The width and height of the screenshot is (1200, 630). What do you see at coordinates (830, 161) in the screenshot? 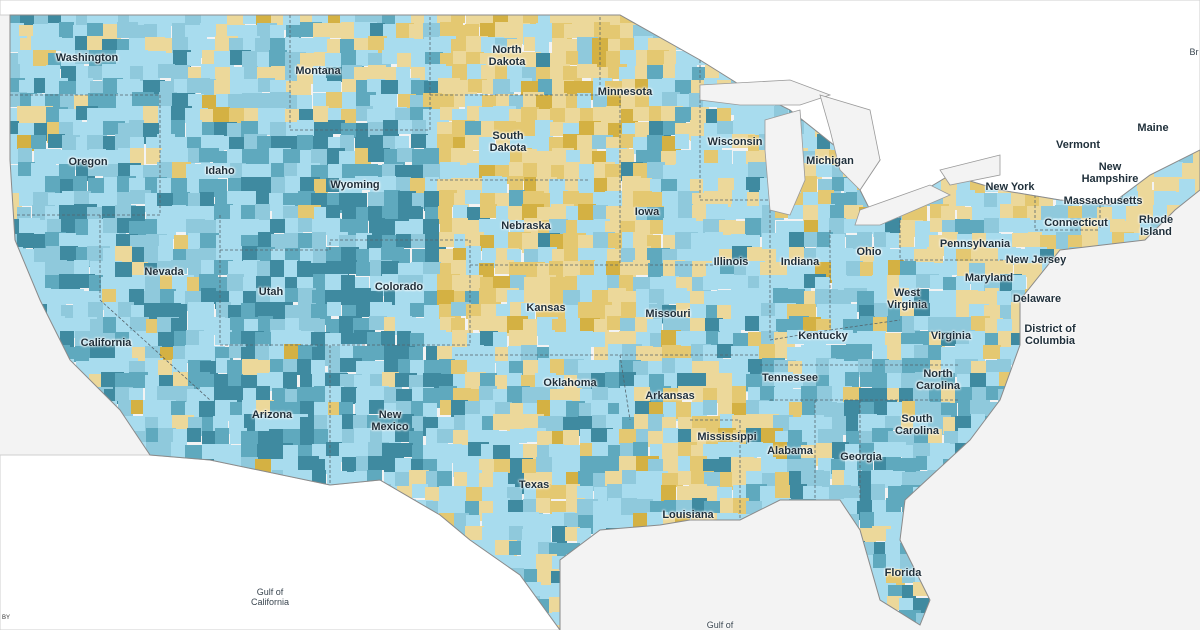
I see `state-label-michigan: Michigan` at bounding box center [830, 161].